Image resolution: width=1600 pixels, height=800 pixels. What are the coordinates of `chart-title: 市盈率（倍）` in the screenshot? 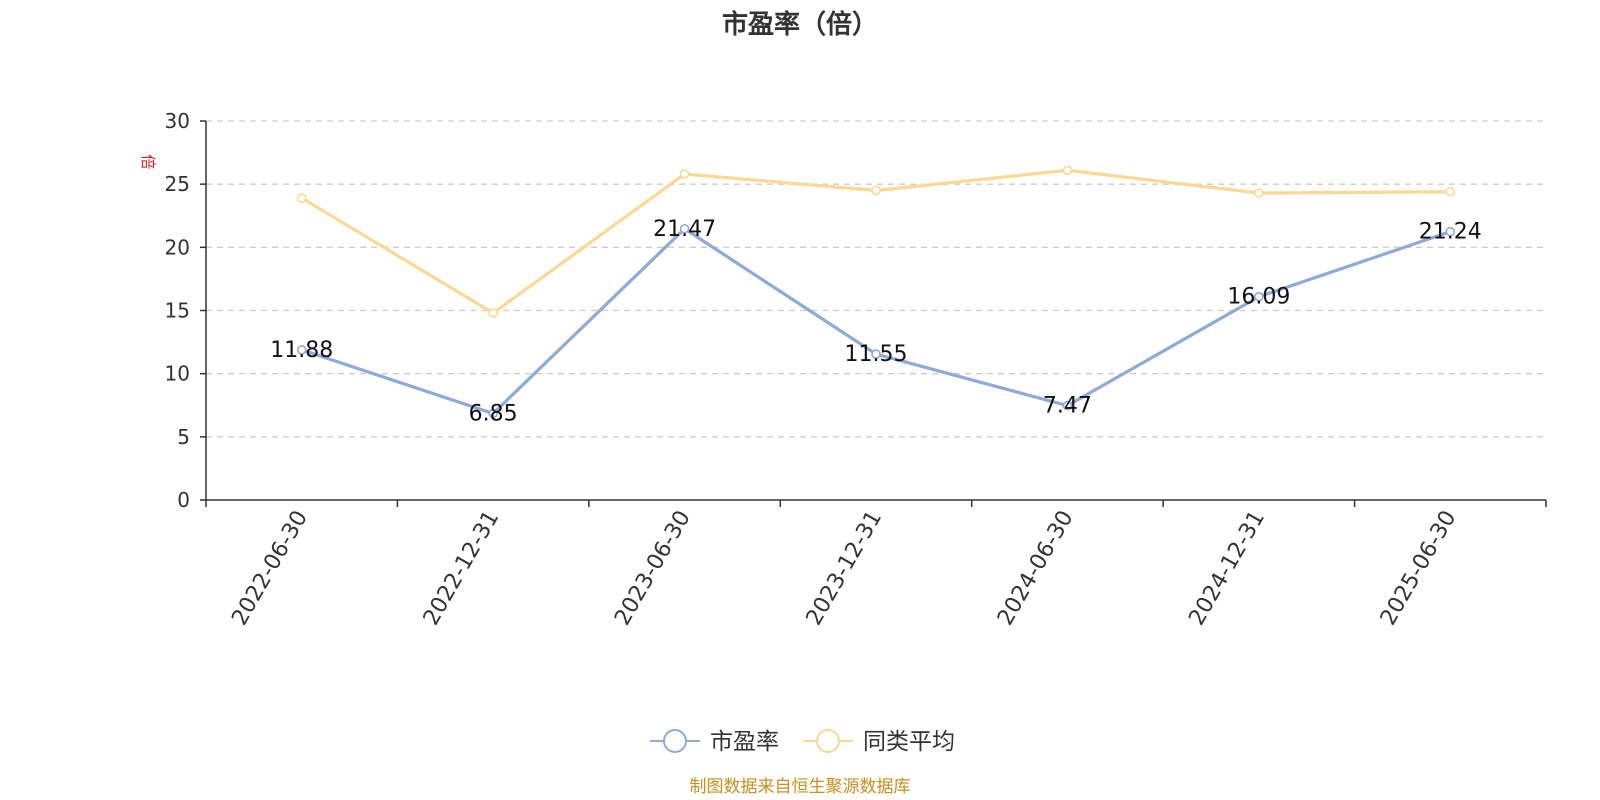 It's located at (800, 24).